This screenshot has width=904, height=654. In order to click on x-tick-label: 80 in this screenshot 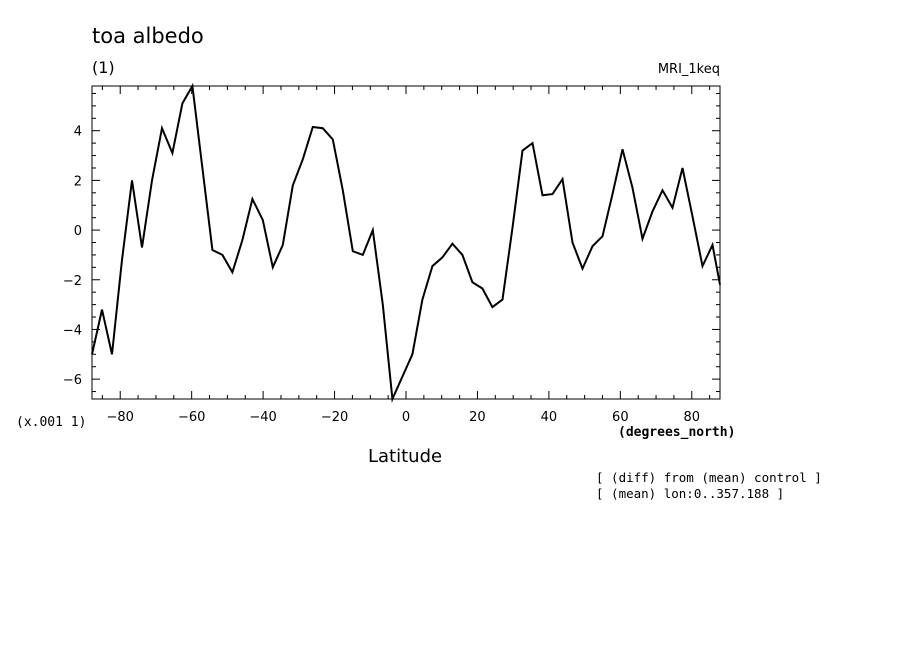, I will do `click(692, 417)`.